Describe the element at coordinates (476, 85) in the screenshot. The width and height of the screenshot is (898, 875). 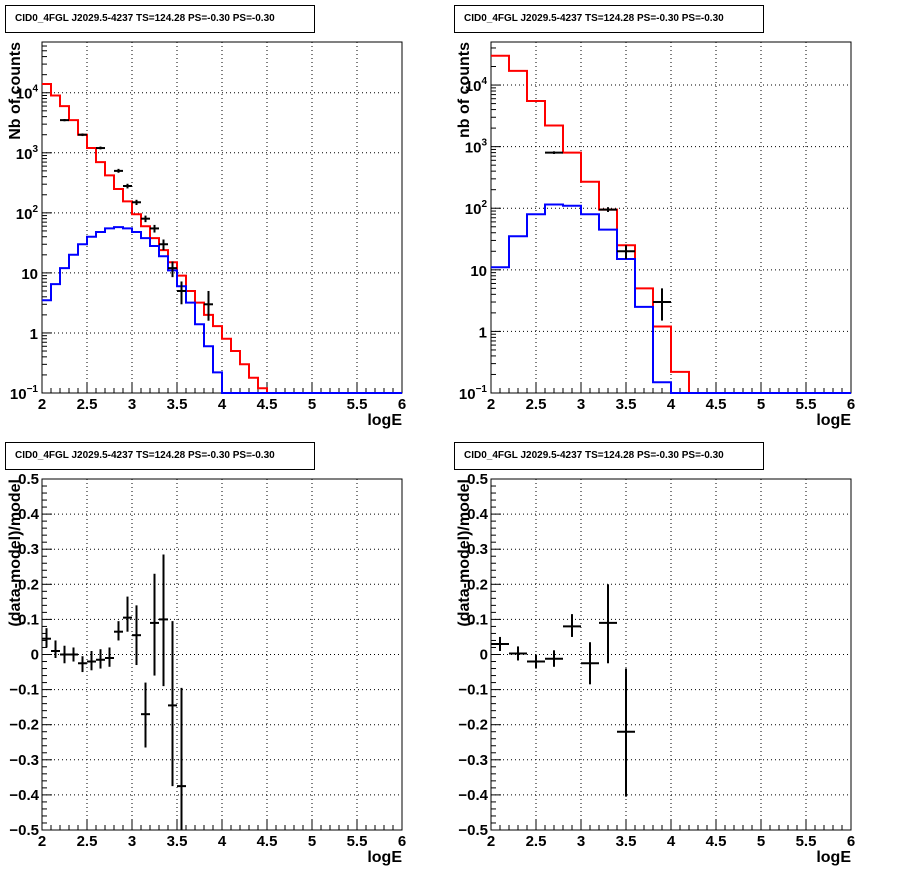
I see `y-tick-label: 10⁴` at that location.